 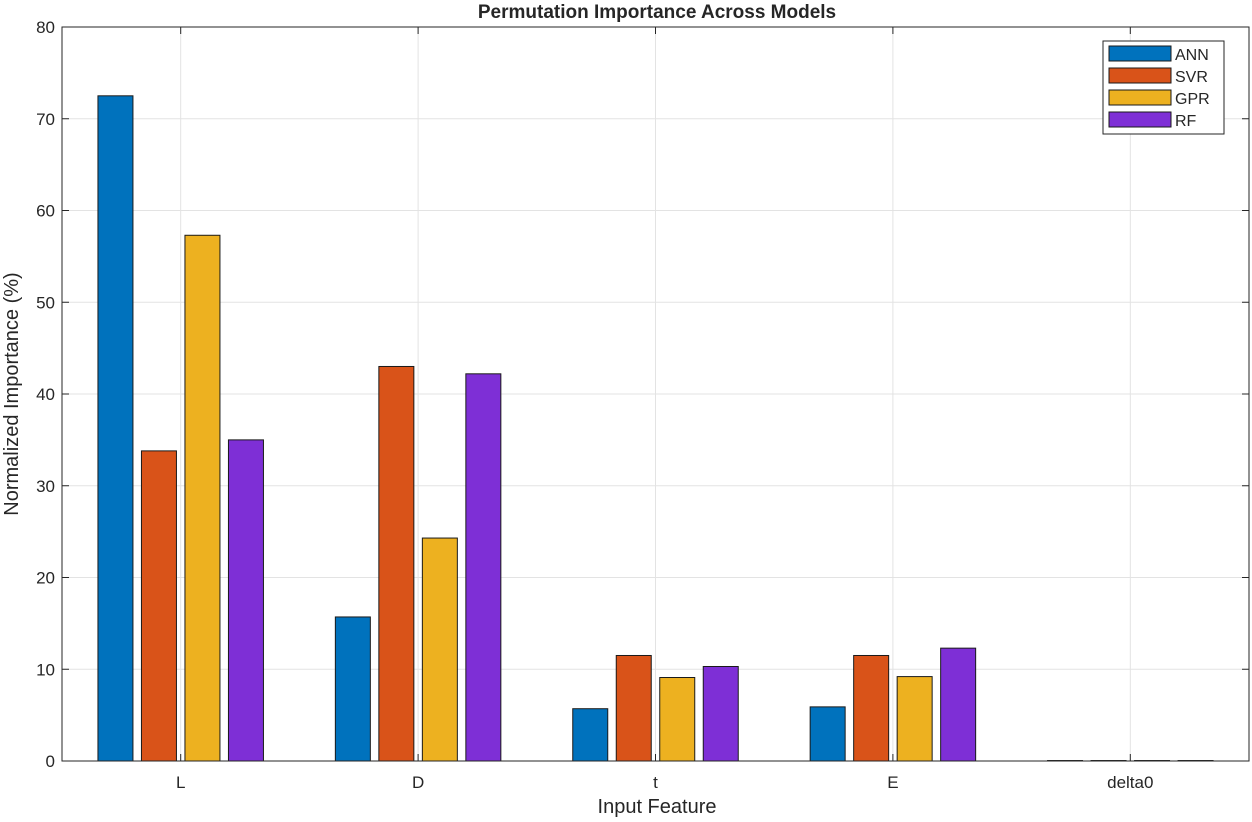 What do you see at coordinates (45, 669) in the screenshot?
I see `y-tick-label: 10` at bounding box center [45, 669].